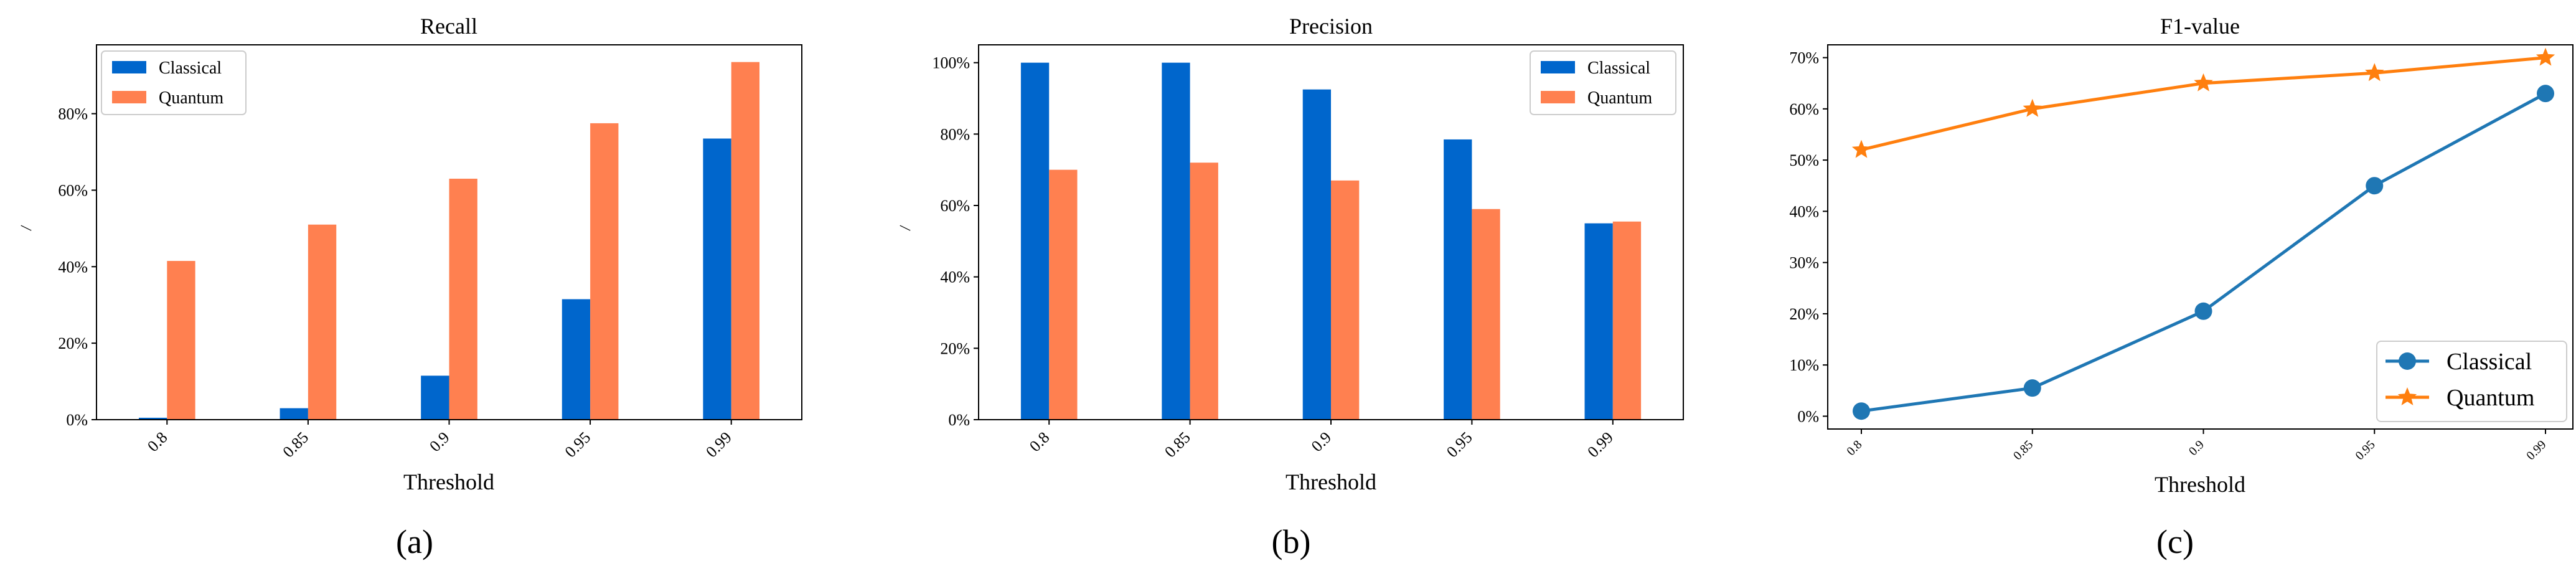  I want to click on precision-ytick-label: 100%, so click(951, 63).